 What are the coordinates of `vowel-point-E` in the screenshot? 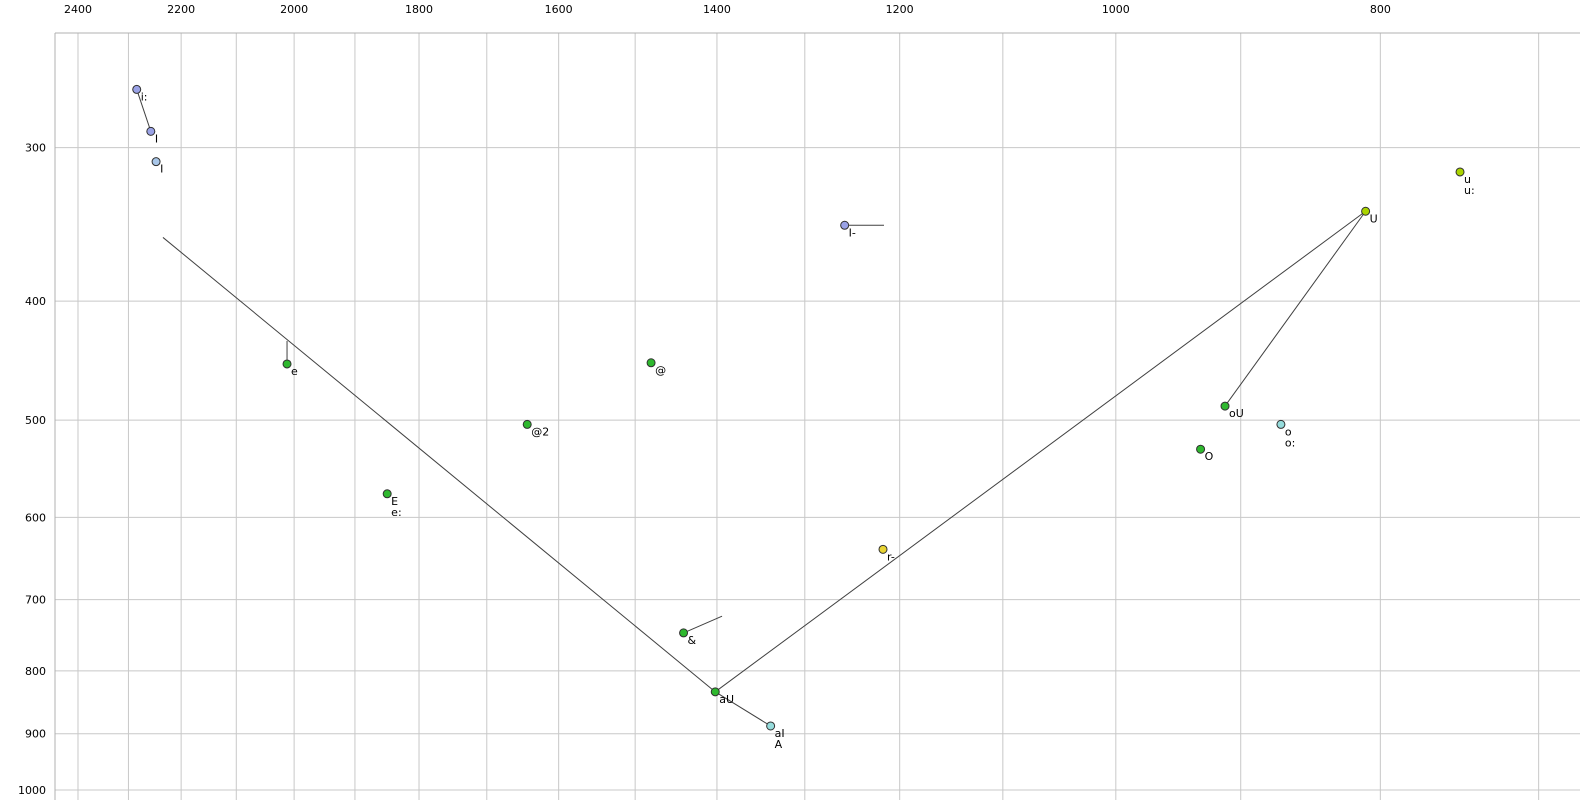 It's located at (387, 494).